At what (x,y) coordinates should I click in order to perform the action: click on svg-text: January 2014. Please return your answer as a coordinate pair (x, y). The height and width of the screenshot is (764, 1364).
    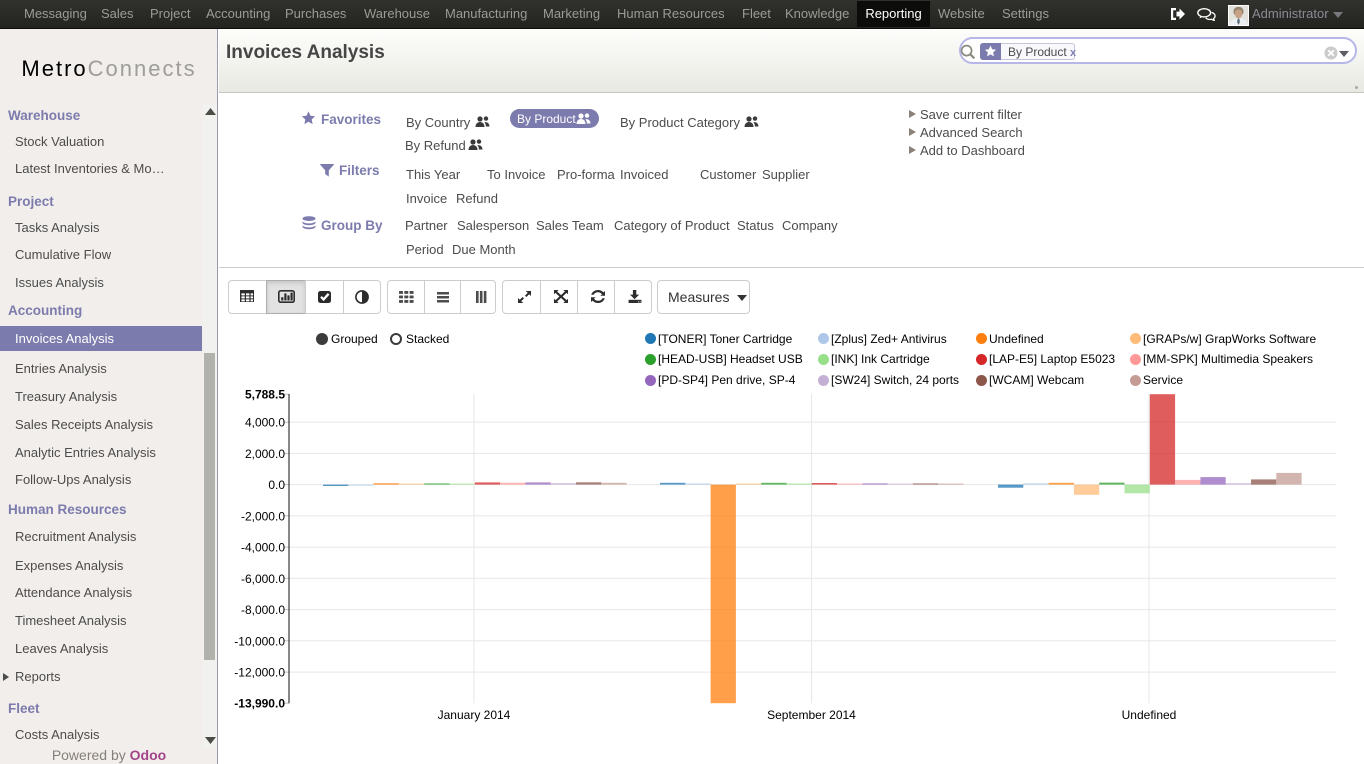
    Looking at the image, I should click on (474, 715).